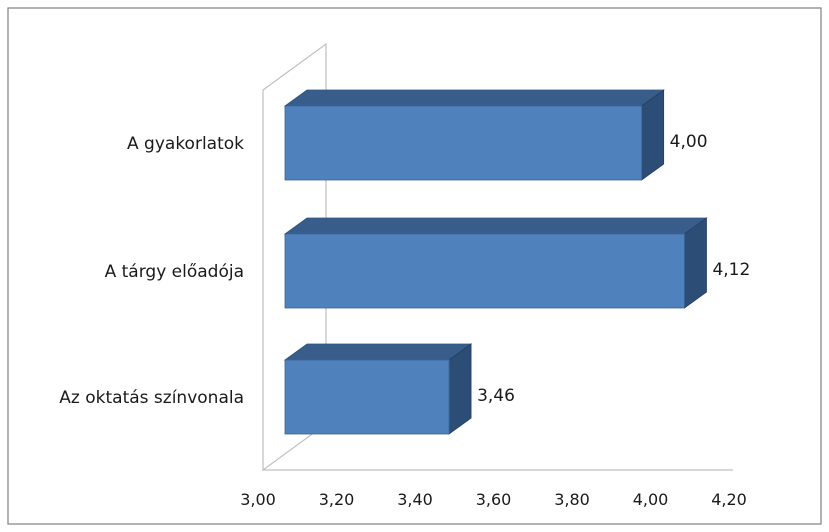 The image size is (829, 532). What do you see at coordinates (651, 499) in the screenshot?
I see `x-tick-label: 4,00` at bounding box center [651, 499].